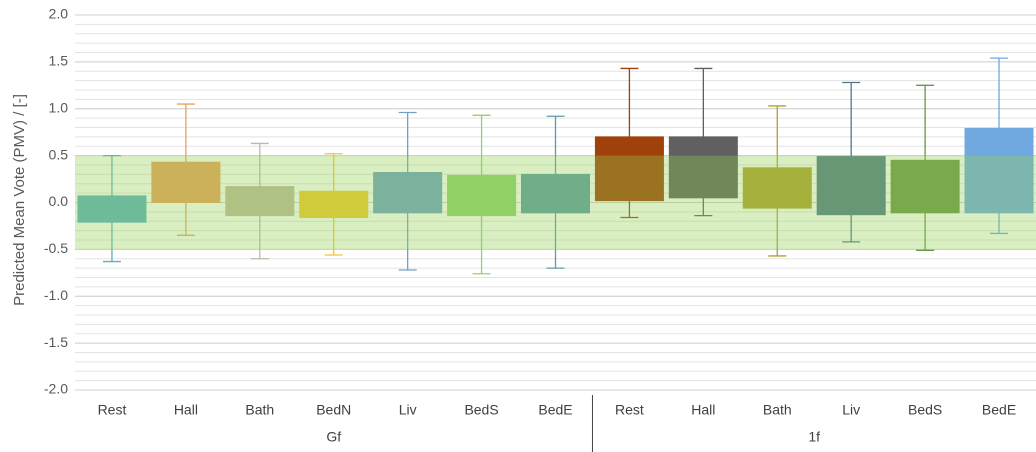  Describe the element at coordinates (56, 248) in the screenshot. I see `y-tick-label: -0.5` at that location.